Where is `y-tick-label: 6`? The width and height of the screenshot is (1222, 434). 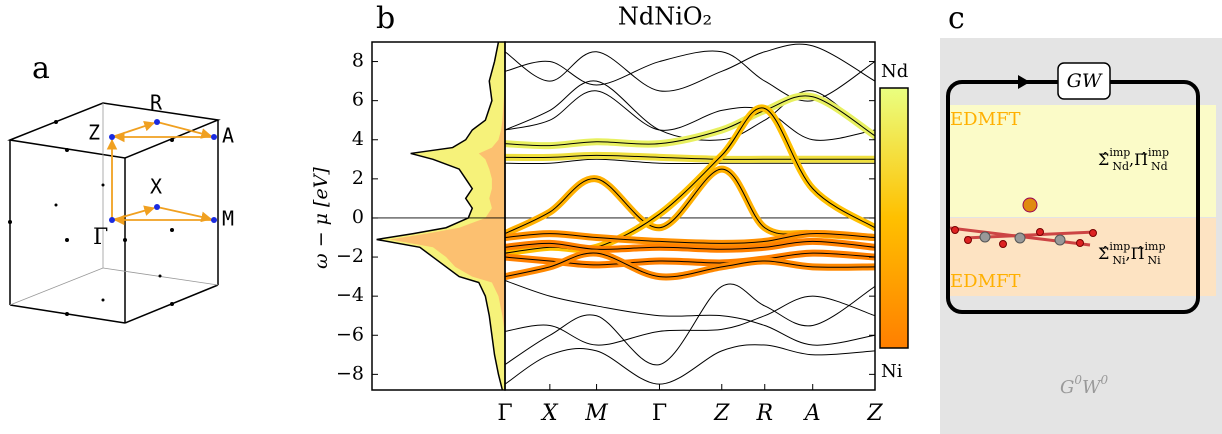
y-tick-label: 6 is located at coordinates (358, 100).